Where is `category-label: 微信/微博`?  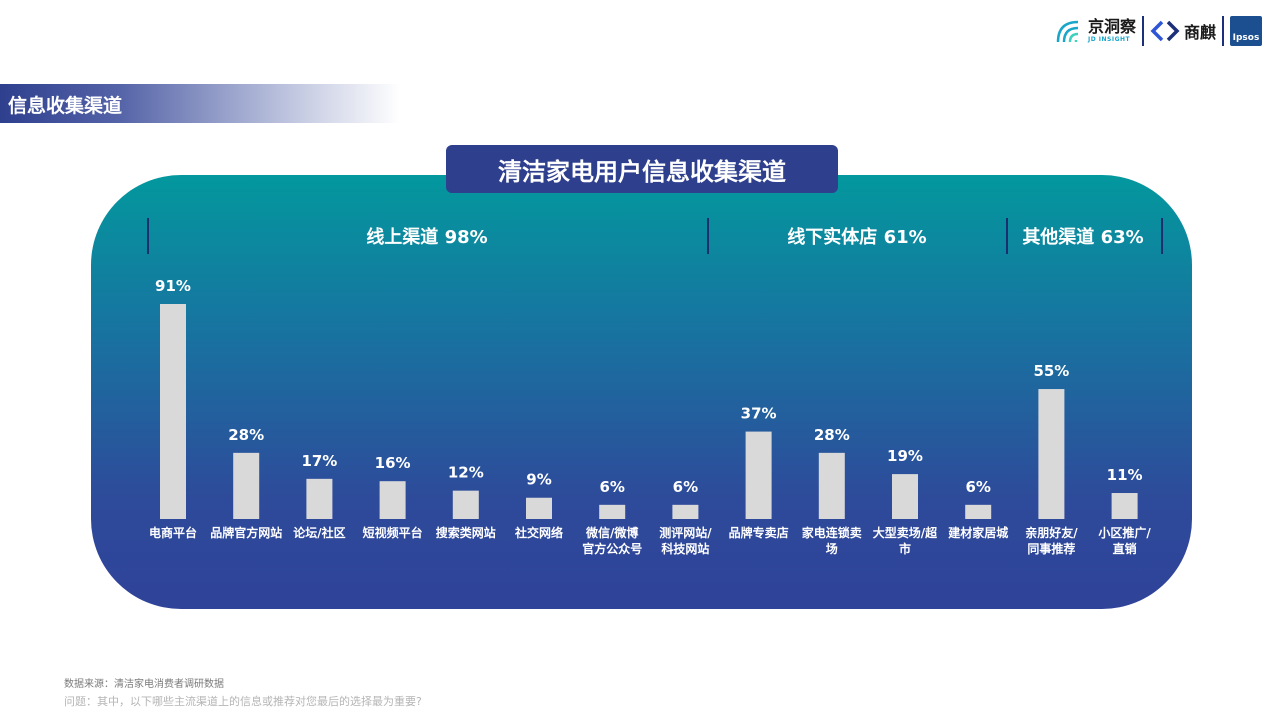
category-label: 微信/微博 is located at coordinates (611, 532).